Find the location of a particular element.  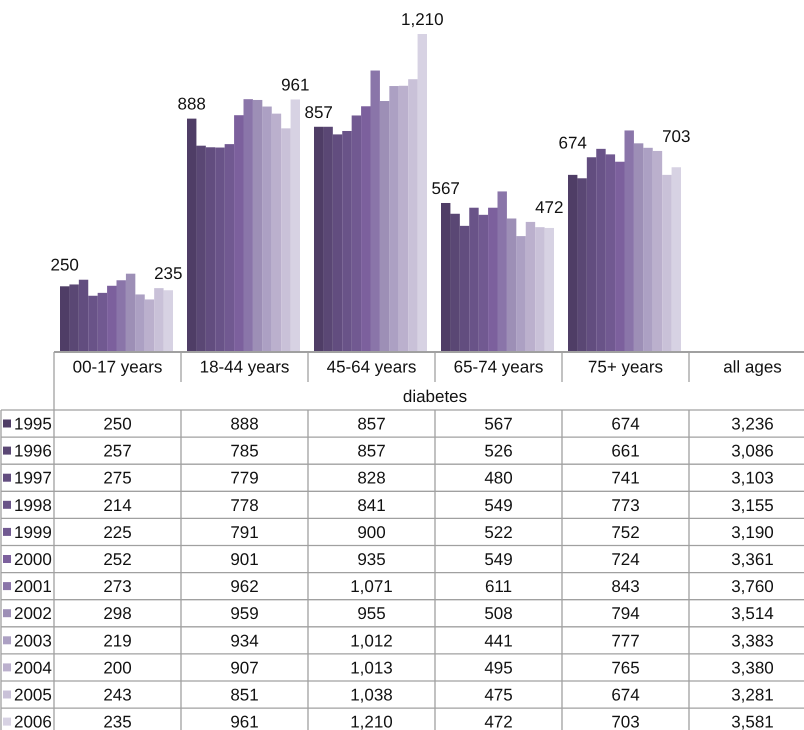

data-label: 508 is located at coordinates (498, 614).